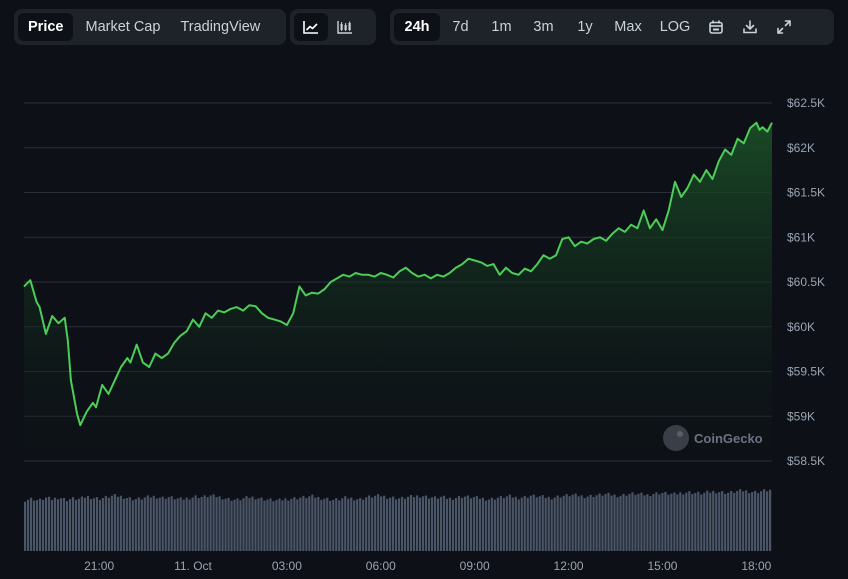 The image size is (848, 579). What do you see at coordinates (806, 461) in the screenshot?
I see `y-tick-label: $58.5K` at bounding box center [806, 461].